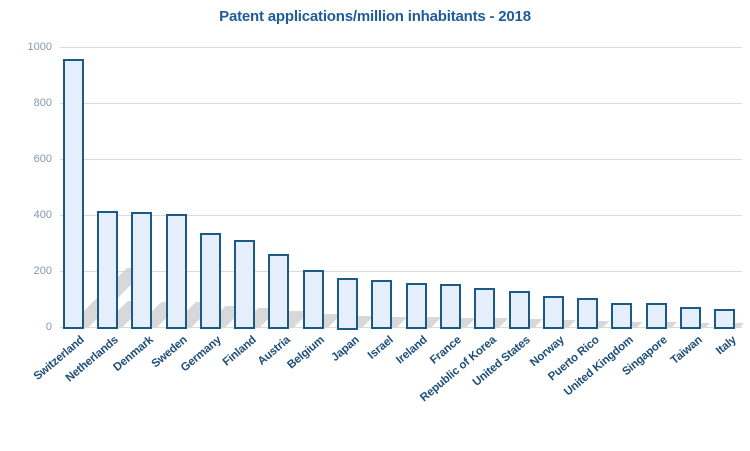 This screenshot has width=750, height=451. What do you see at coordinates (42, 214) in the screenshot?
I see `y-axis-tick-label: 400` at bounding box center [42, 214].